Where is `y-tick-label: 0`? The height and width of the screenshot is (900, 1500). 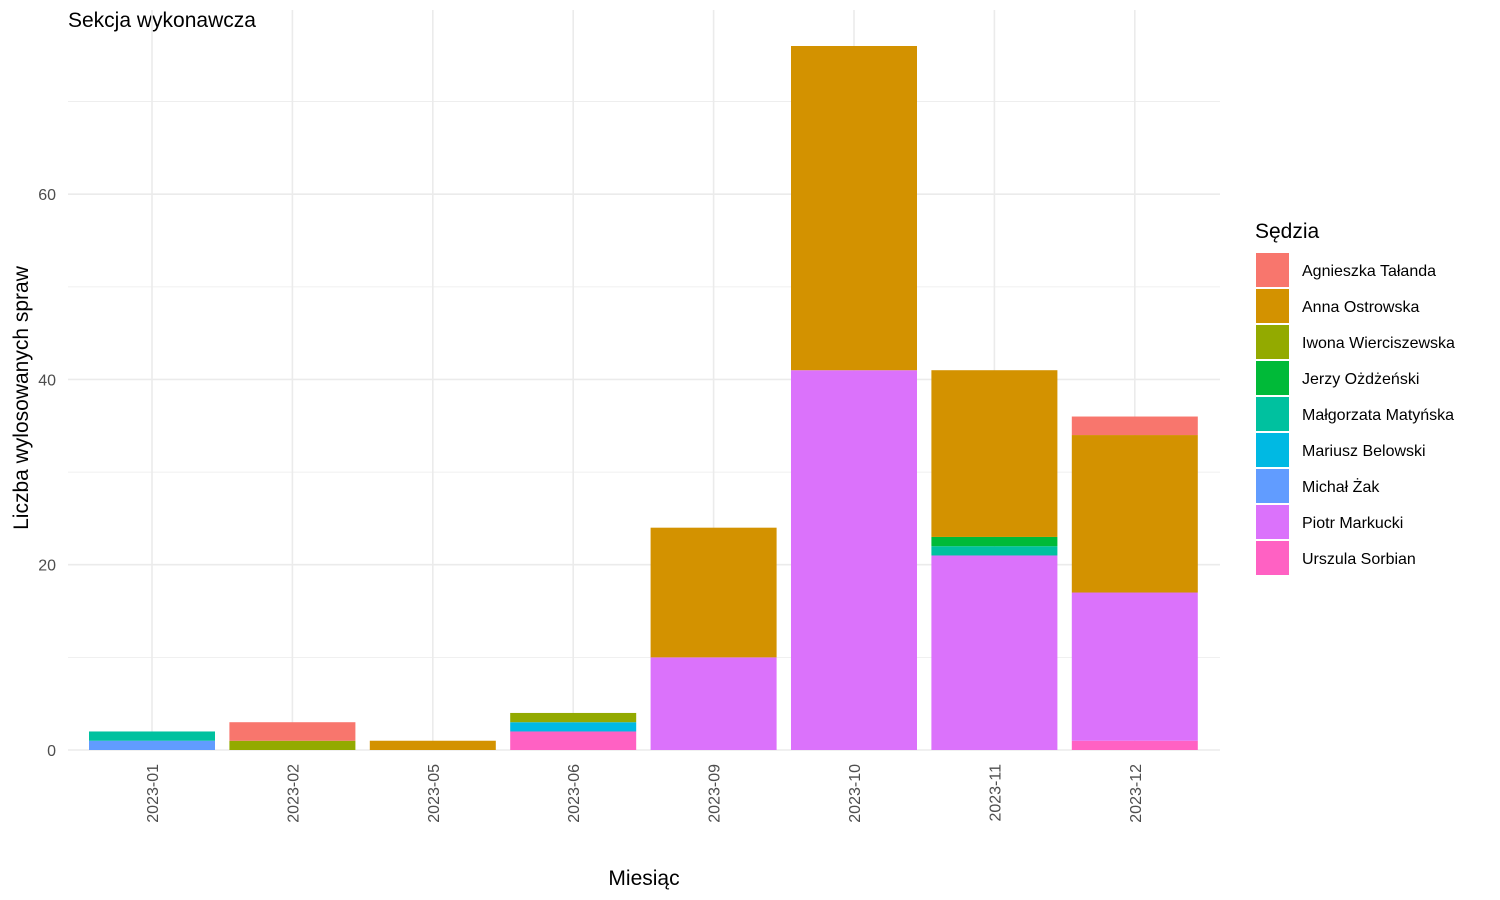 y-tick-label: 0 is located at coordinates (51, 751).